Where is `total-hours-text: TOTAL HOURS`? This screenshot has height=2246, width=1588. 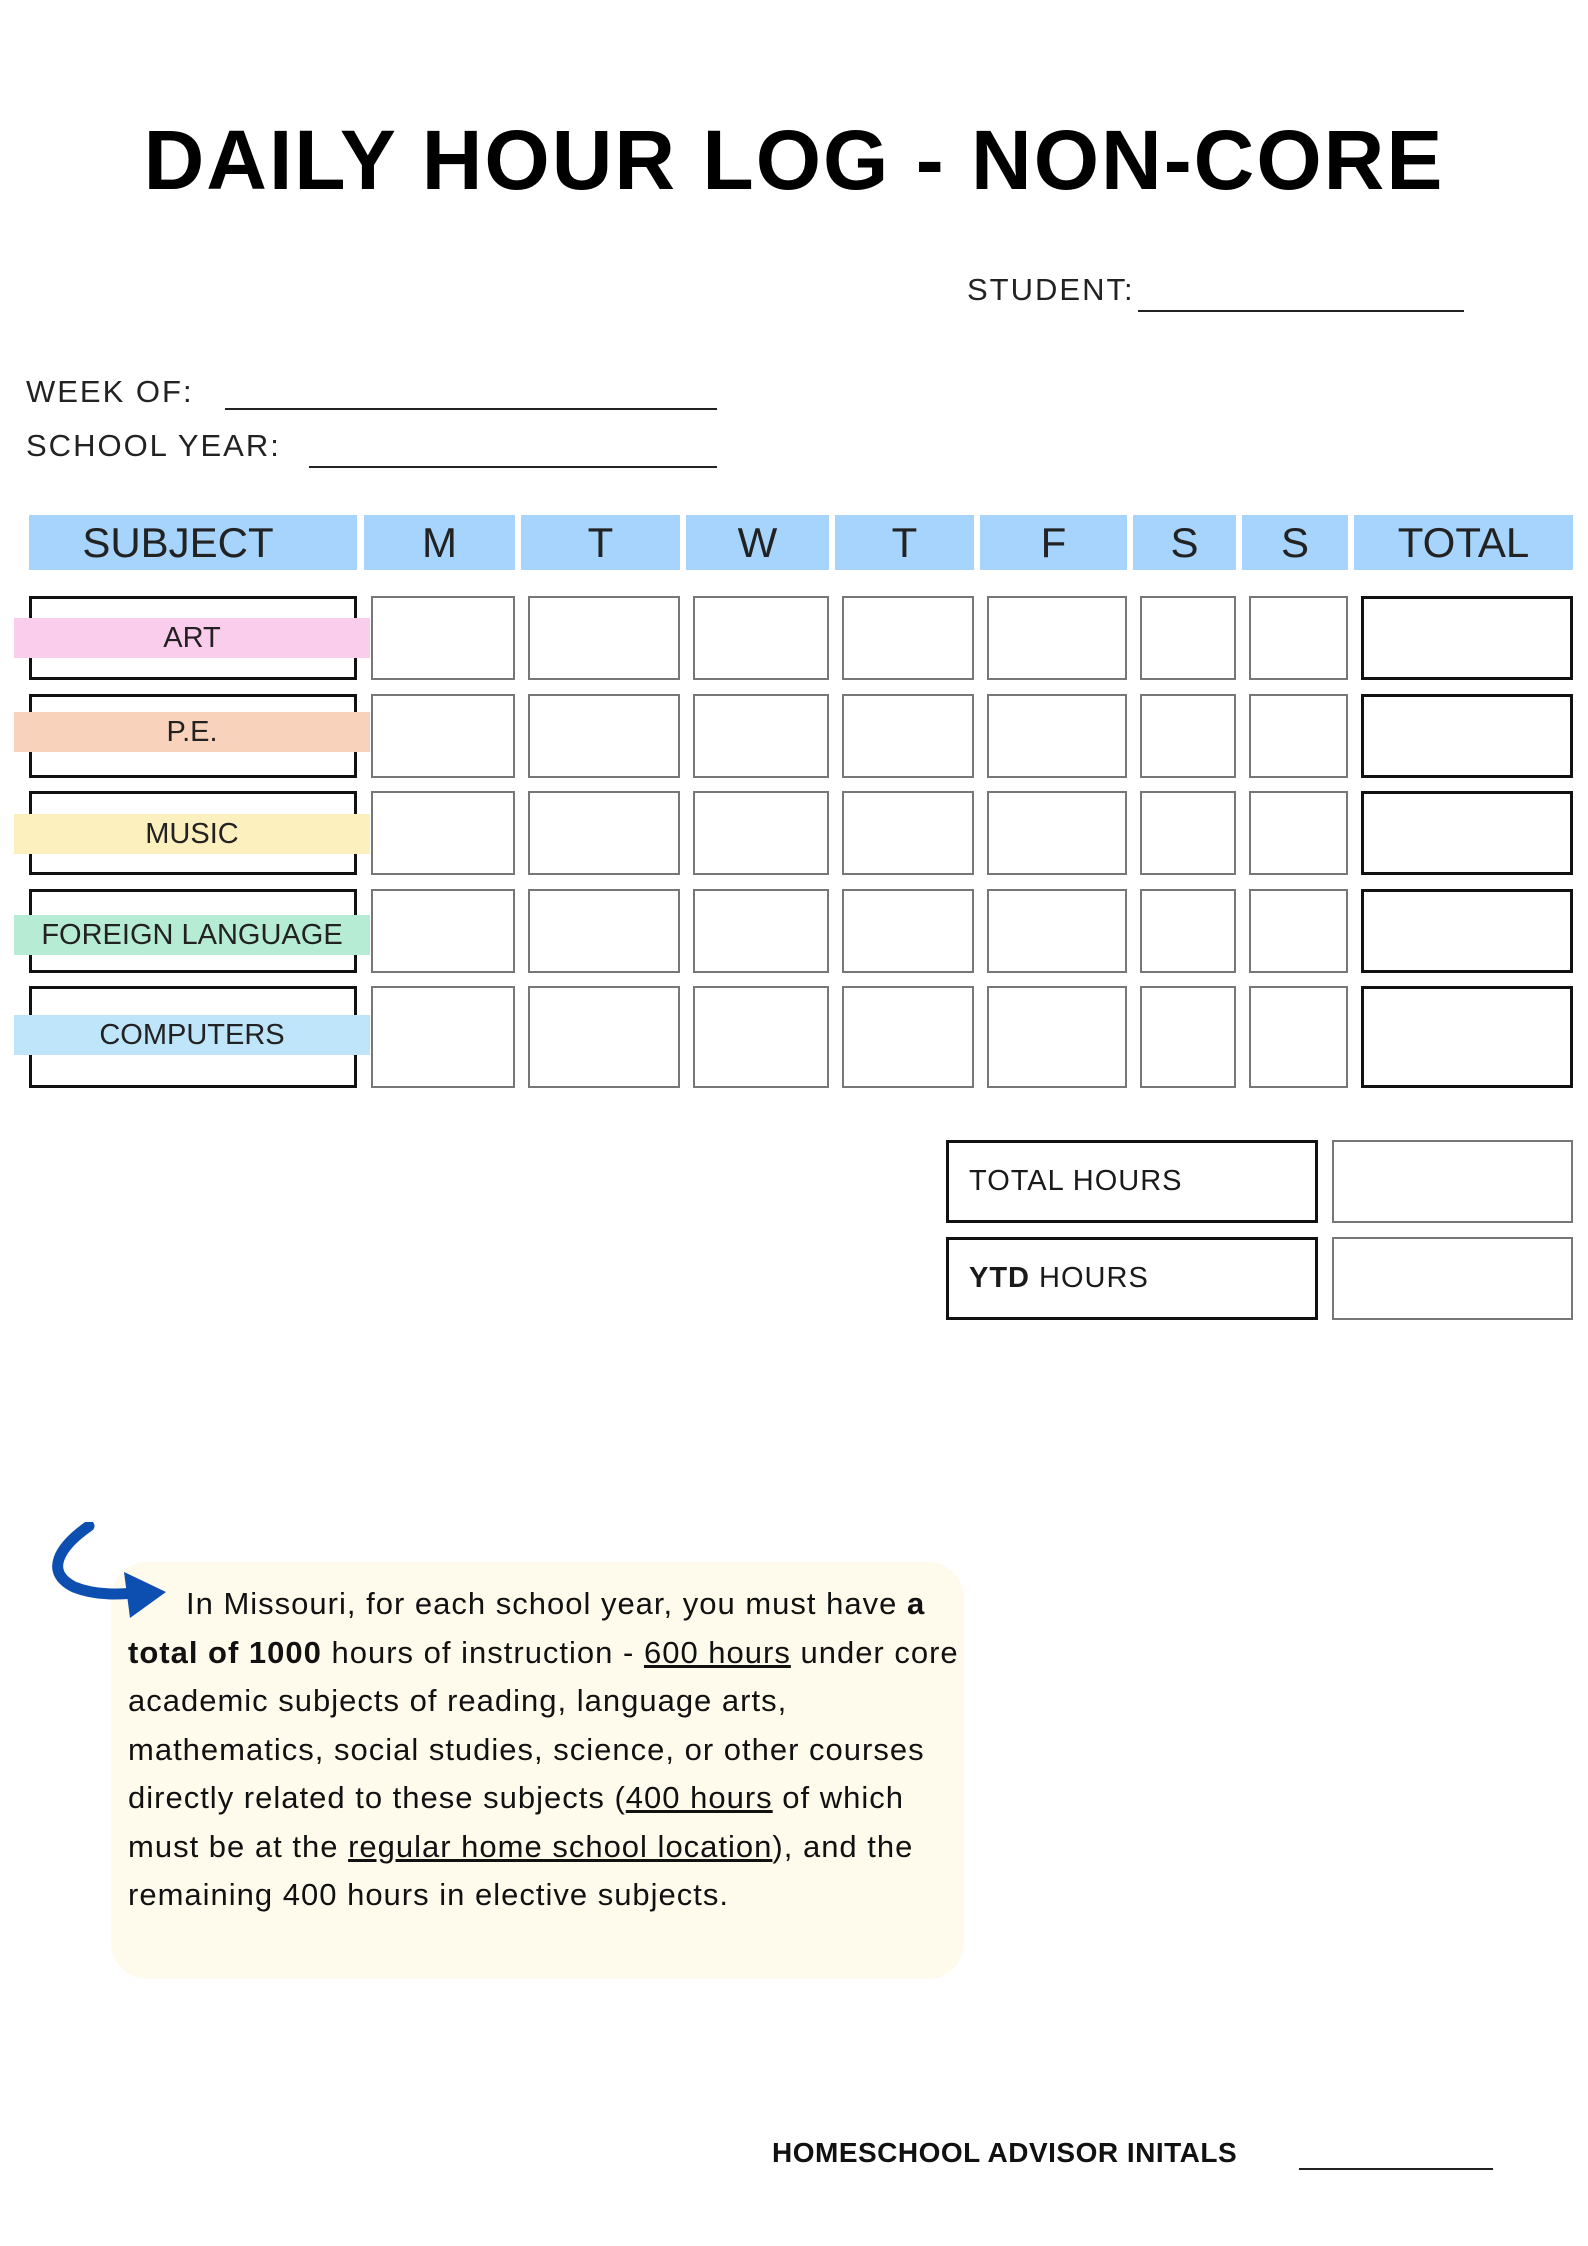 total-hours-text: TOTAL HOURS is located at coordinates (1076, 1181).